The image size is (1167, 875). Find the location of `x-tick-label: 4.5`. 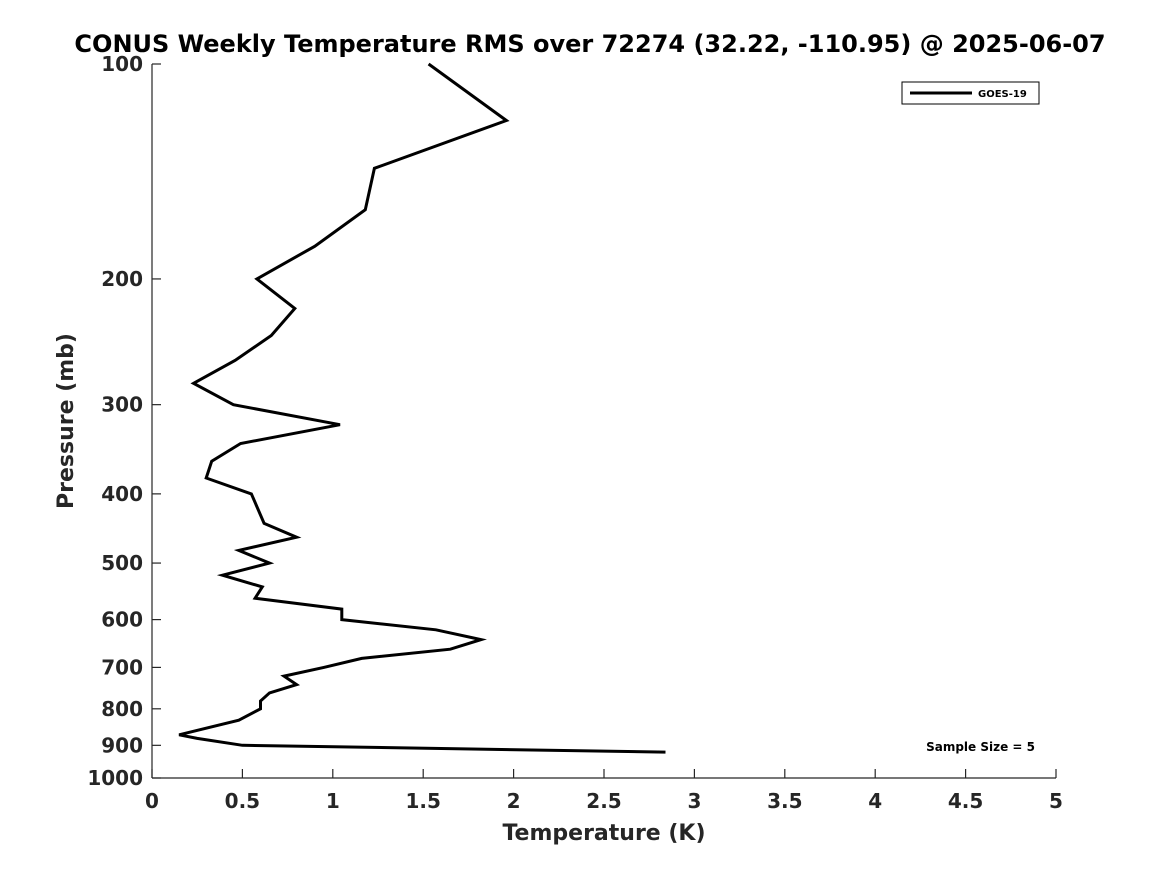

x-tick-label: 4.5 is located at coordinates (965, 801).